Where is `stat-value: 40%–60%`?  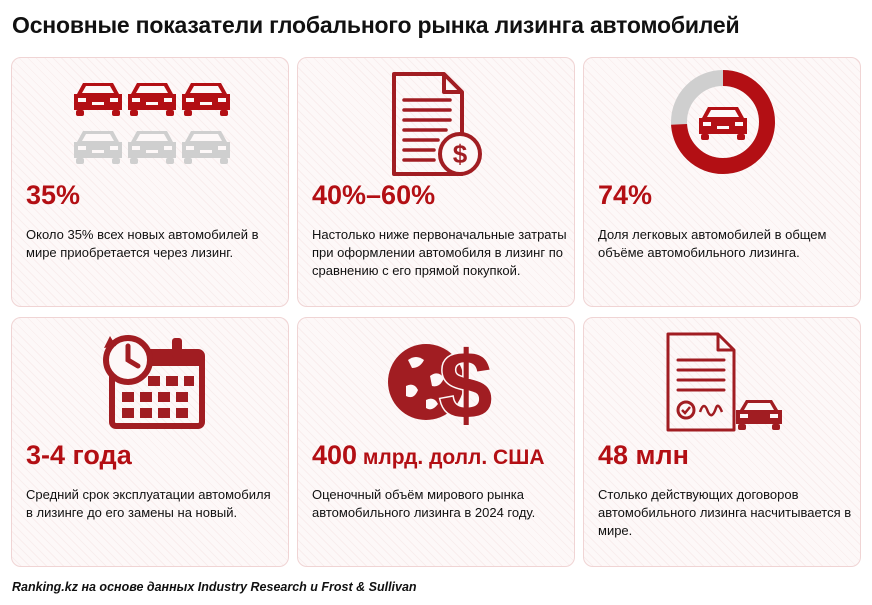
stat-value: 40%–60% is located at coordinates (374, 195).